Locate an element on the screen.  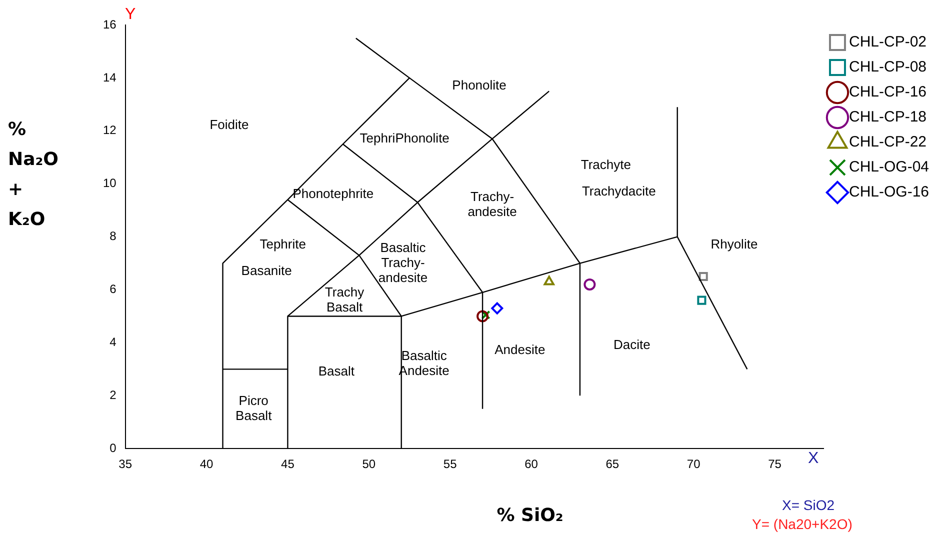
text: Y= (Na20+K2O) is located at coordinates (802, 524).